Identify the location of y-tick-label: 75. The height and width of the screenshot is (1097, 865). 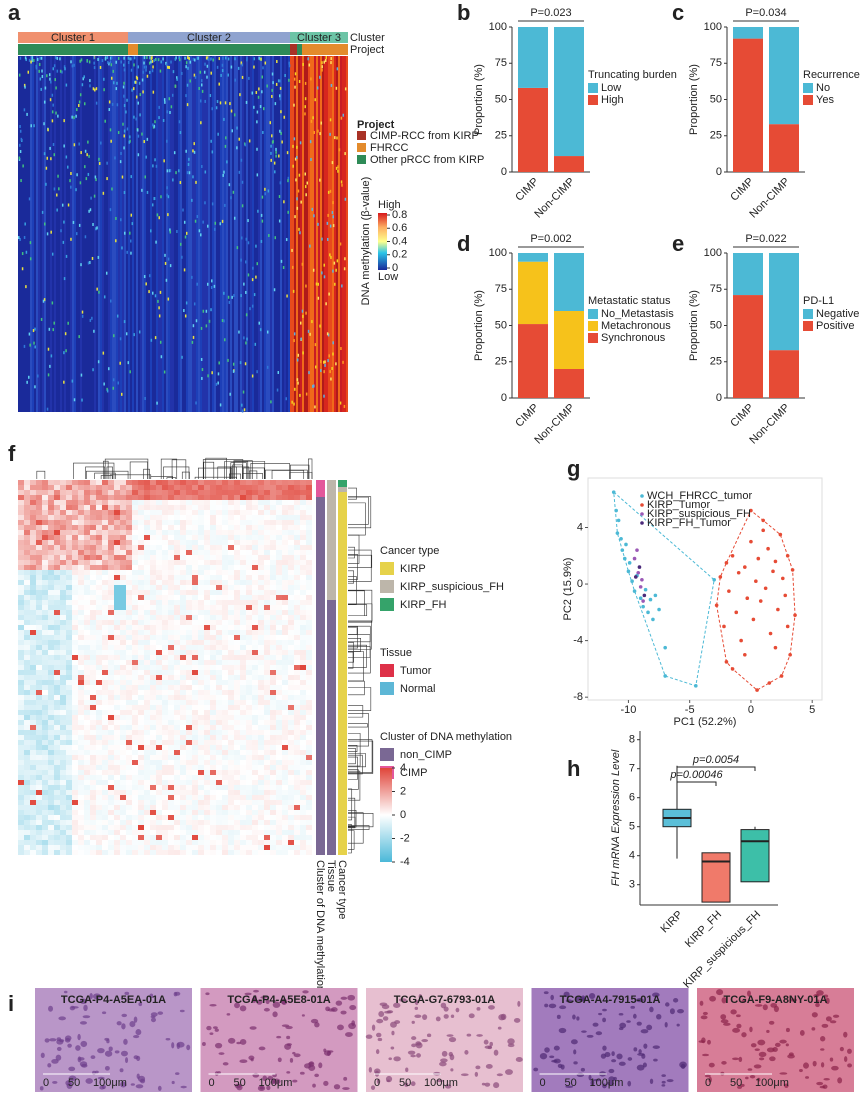
(716, 63).